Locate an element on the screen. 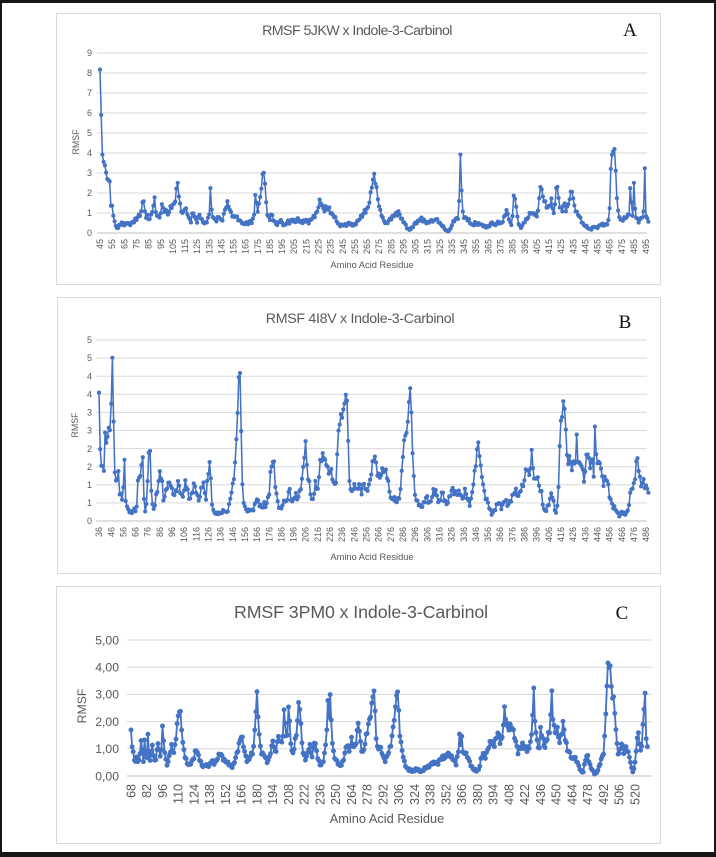 The image size is (716, 857). svg-text: 5,00 is located at coordinates (107, 640).